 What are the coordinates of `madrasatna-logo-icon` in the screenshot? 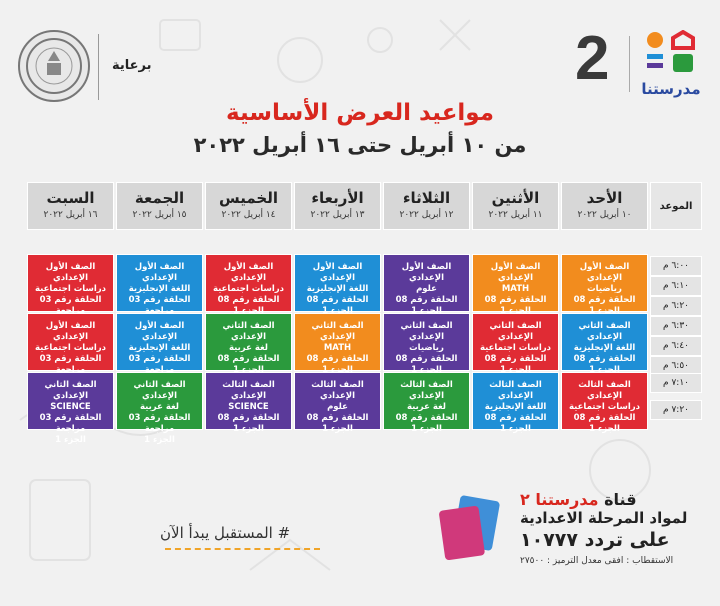 It's located at (671, 51).